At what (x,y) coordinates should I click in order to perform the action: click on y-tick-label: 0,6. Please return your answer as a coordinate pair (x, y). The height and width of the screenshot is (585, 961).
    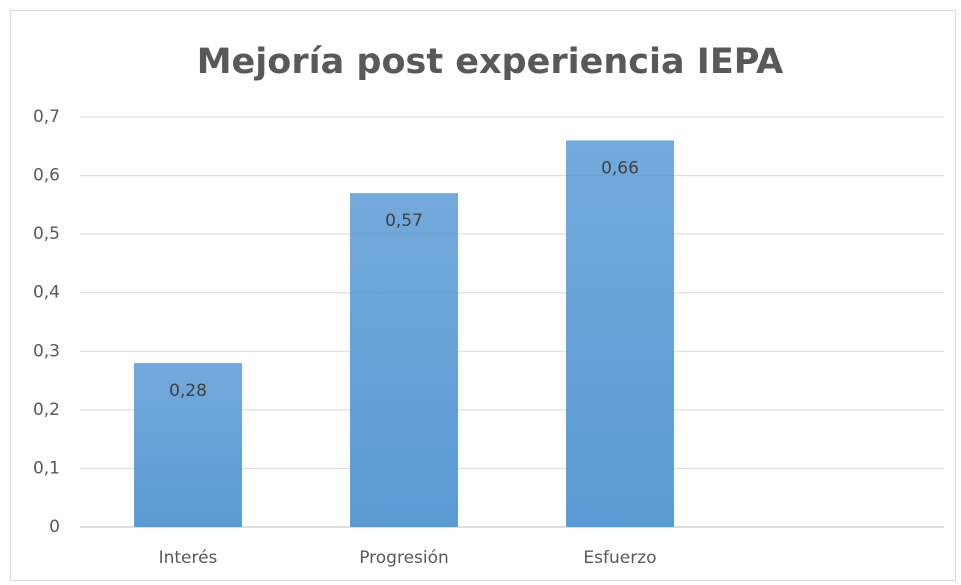
    Looking at the image, I should click on (46, 176).